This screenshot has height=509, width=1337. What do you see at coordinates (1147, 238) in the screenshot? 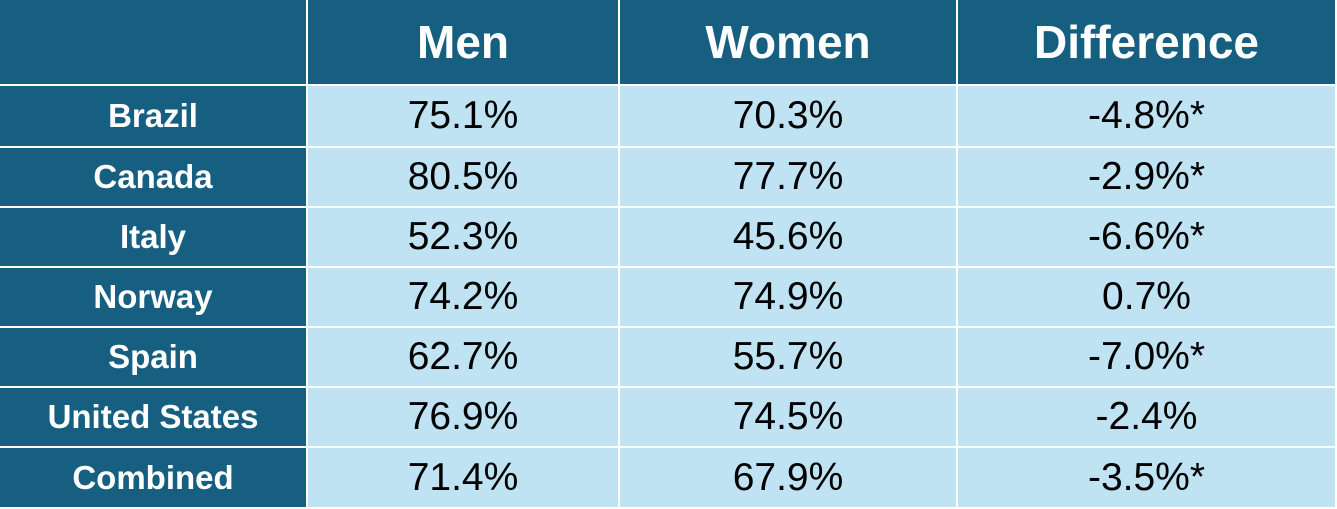
I see `value-cell: -6.6%*` at bounding box center [1147, 238].